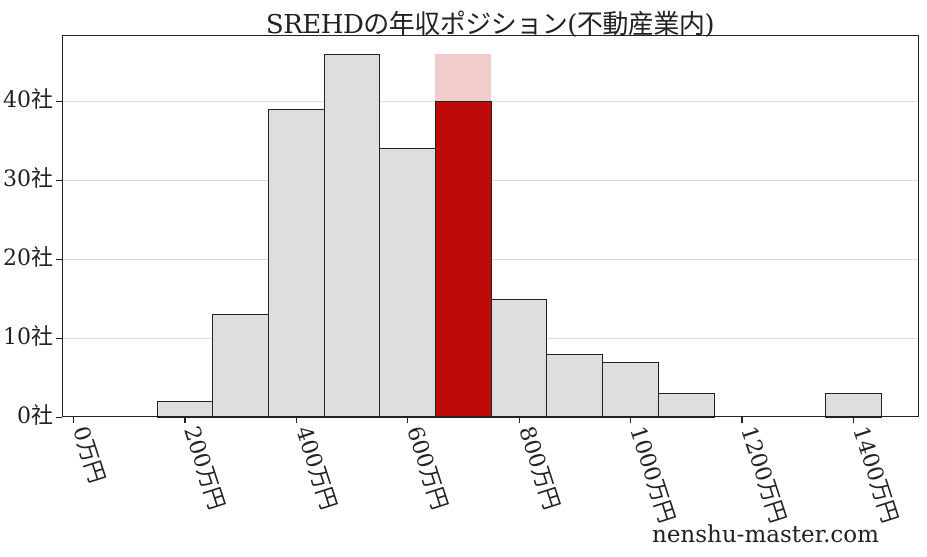  I want to click on watermark: nenshu-master.com, so click(765, 535).